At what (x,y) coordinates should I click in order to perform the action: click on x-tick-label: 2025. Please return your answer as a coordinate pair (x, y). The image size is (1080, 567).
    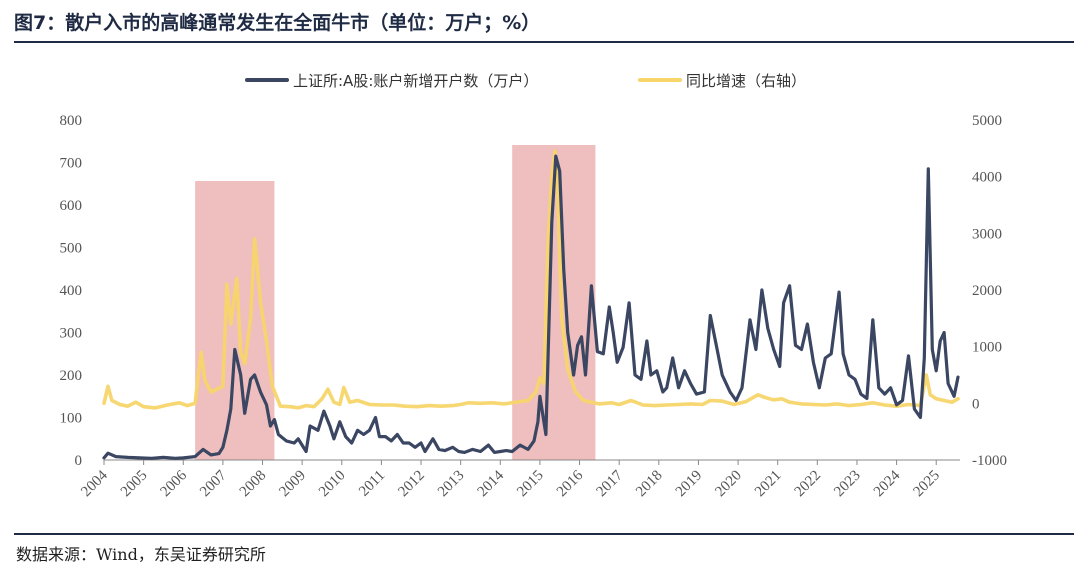
    Looking at the image, I should click on (927, 484).